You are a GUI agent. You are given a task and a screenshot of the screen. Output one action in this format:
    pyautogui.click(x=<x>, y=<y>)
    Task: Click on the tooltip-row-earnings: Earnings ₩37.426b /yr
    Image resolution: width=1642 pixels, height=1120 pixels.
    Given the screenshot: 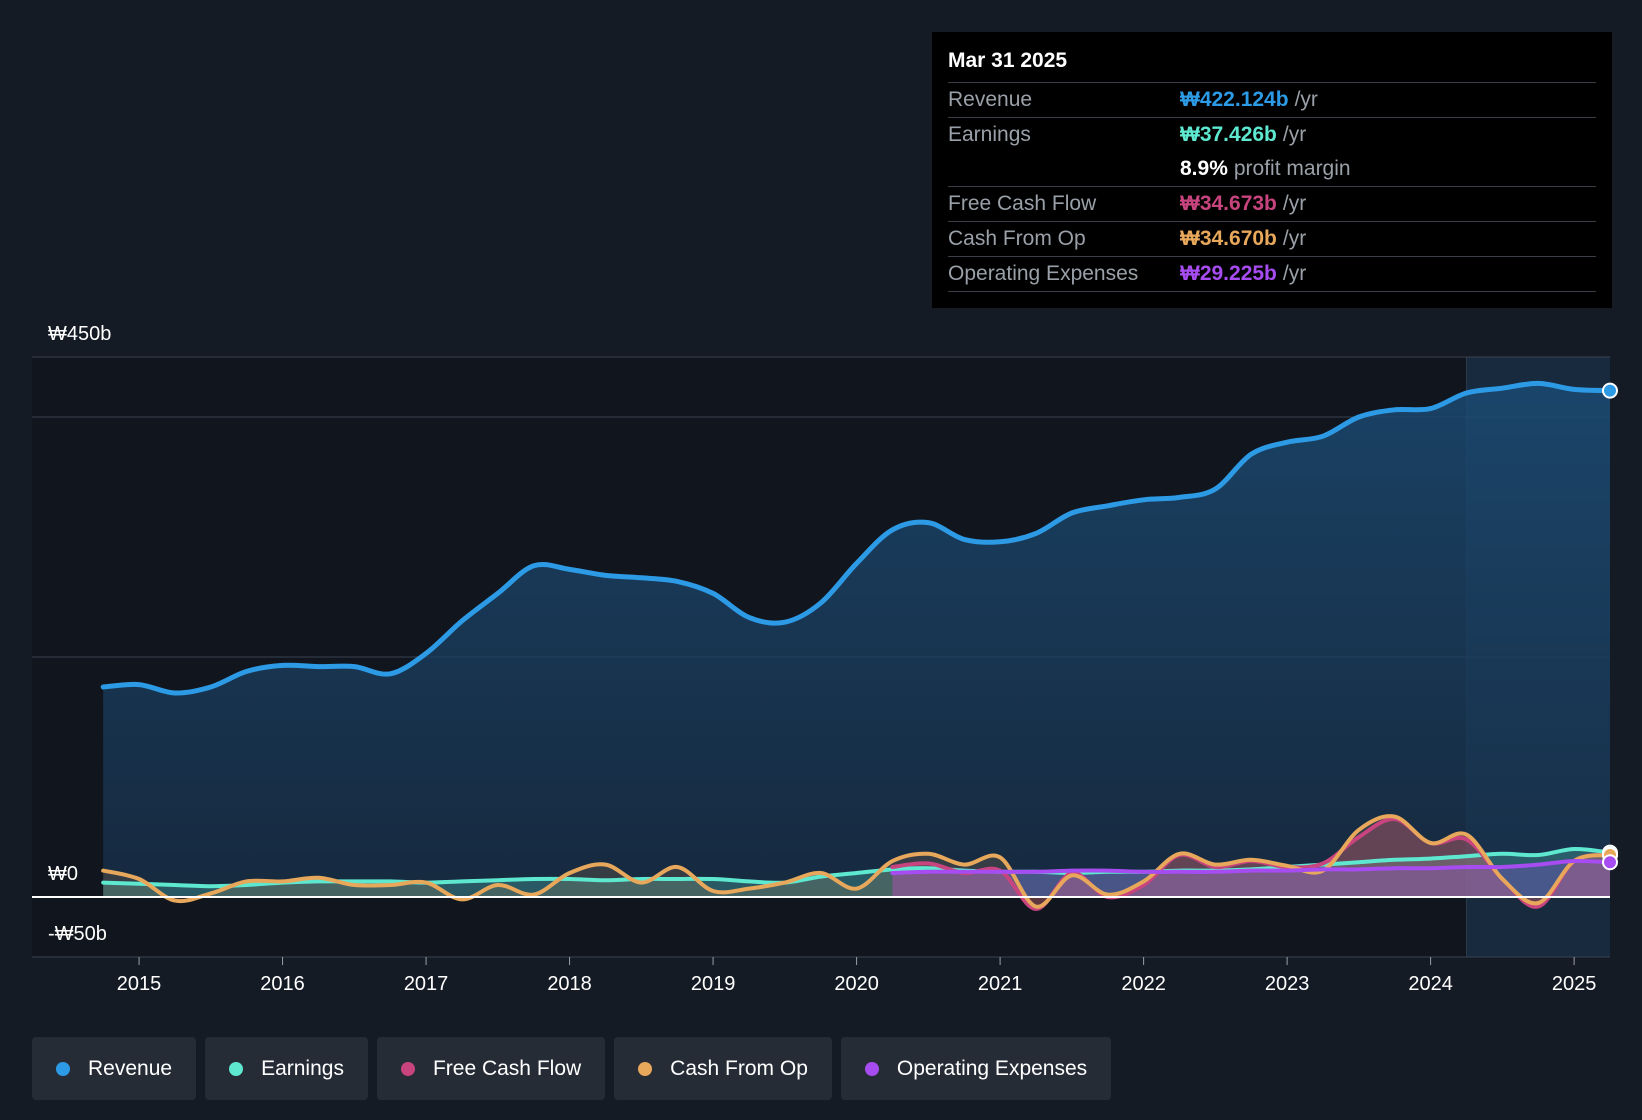 What is the action you would take?
    pyautogui.click(x=1272, y=134)
    